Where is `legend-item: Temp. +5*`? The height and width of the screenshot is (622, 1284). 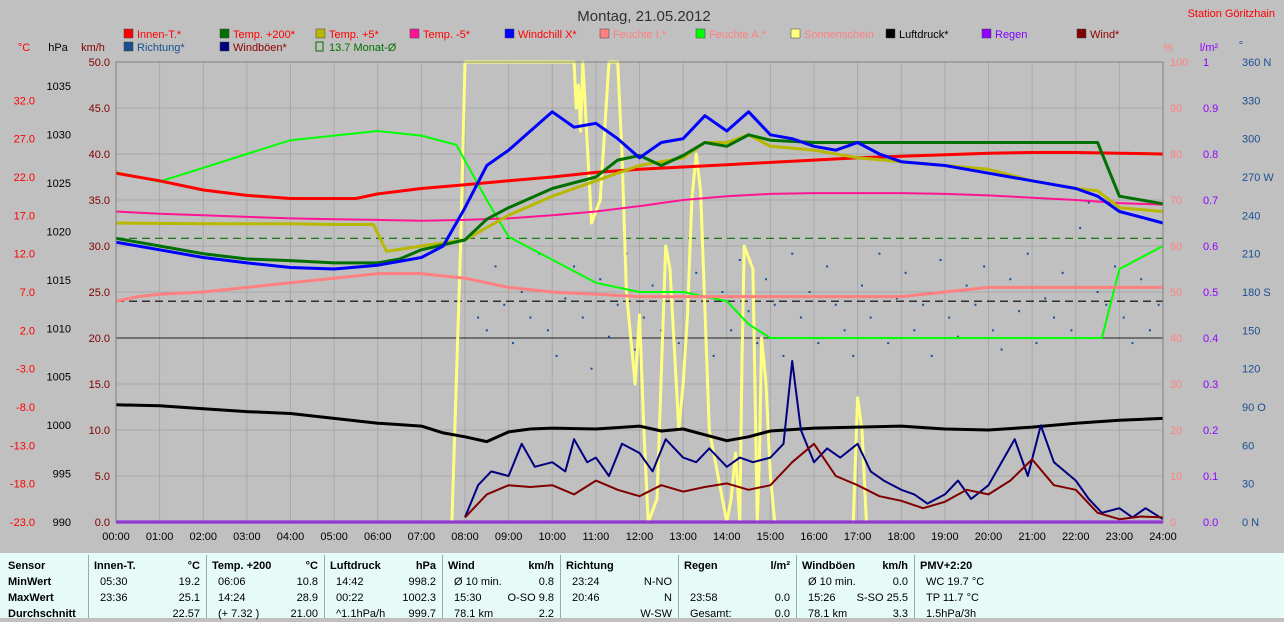 legend-item: Temp. +5* is located at coordinates (347, 34).